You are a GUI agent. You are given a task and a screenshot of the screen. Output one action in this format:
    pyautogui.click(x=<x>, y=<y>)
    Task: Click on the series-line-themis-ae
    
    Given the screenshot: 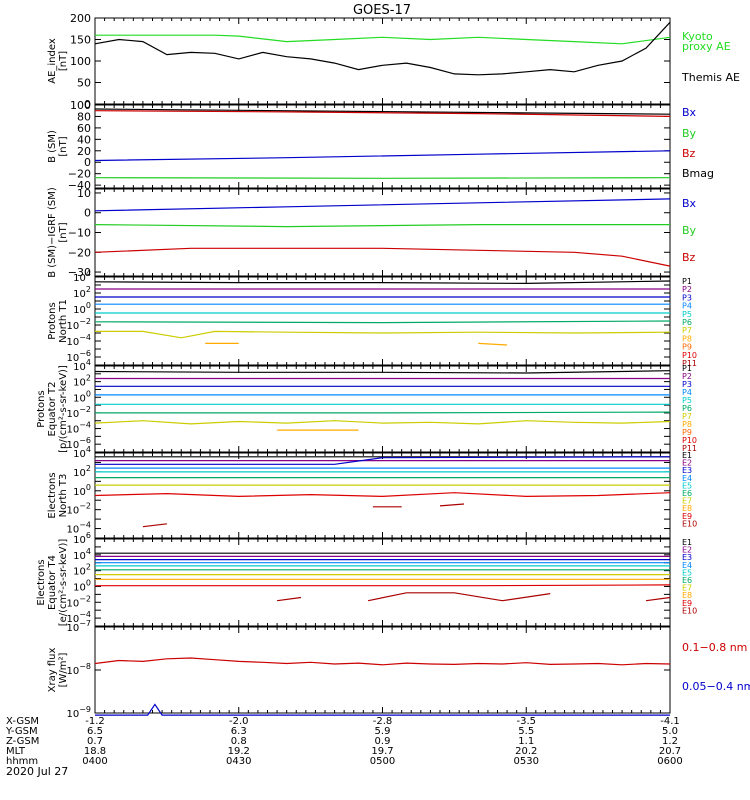 What is the action you would take?
    pyautogui.click(x=382, y=48)
    